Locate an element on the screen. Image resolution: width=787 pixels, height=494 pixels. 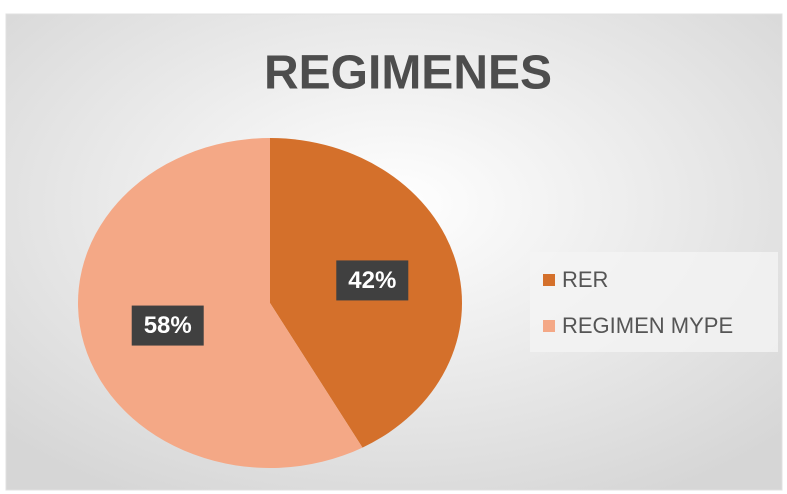
data-label: 58% is located at coordinates (168, 325).